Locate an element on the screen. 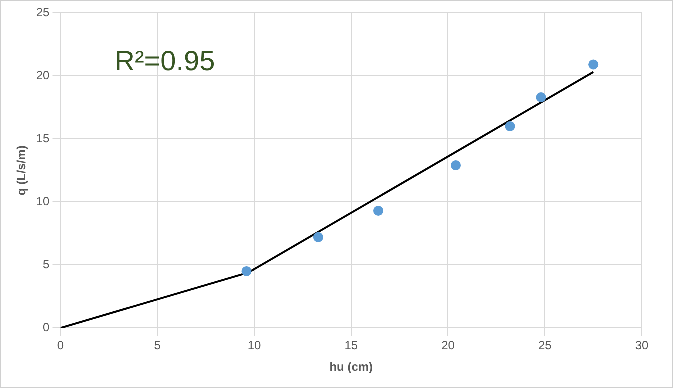 The height and width of the screenshot is (388, 673). y-tick-label: 20 is located at coordinates (43, 75).